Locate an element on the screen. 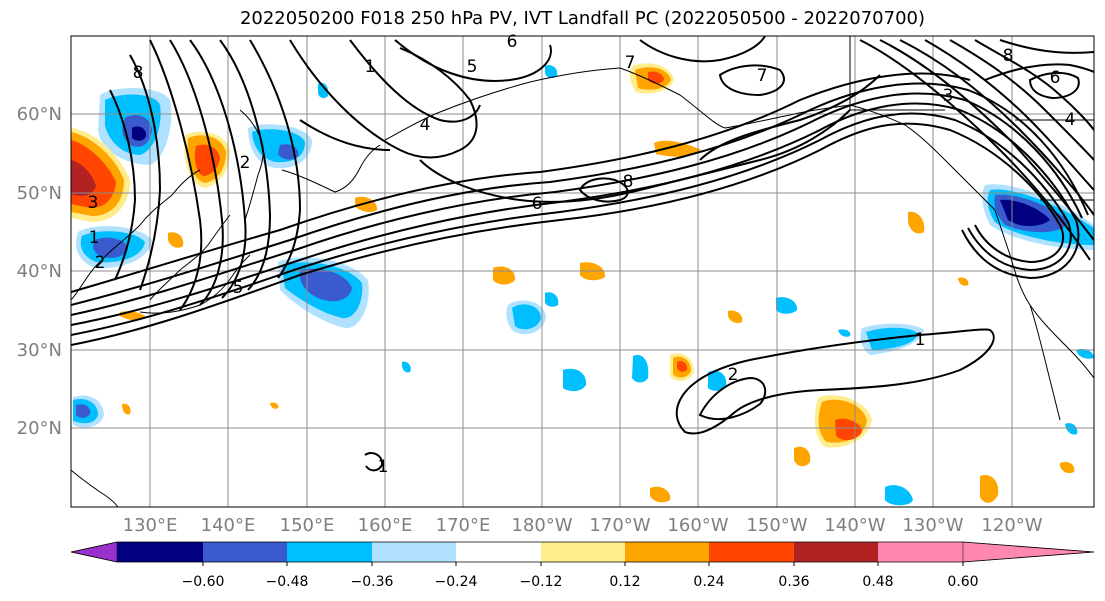 The height and width of the screenshot is (601, 1105). lon-label: 130°E is located at coordinates (150, 525).